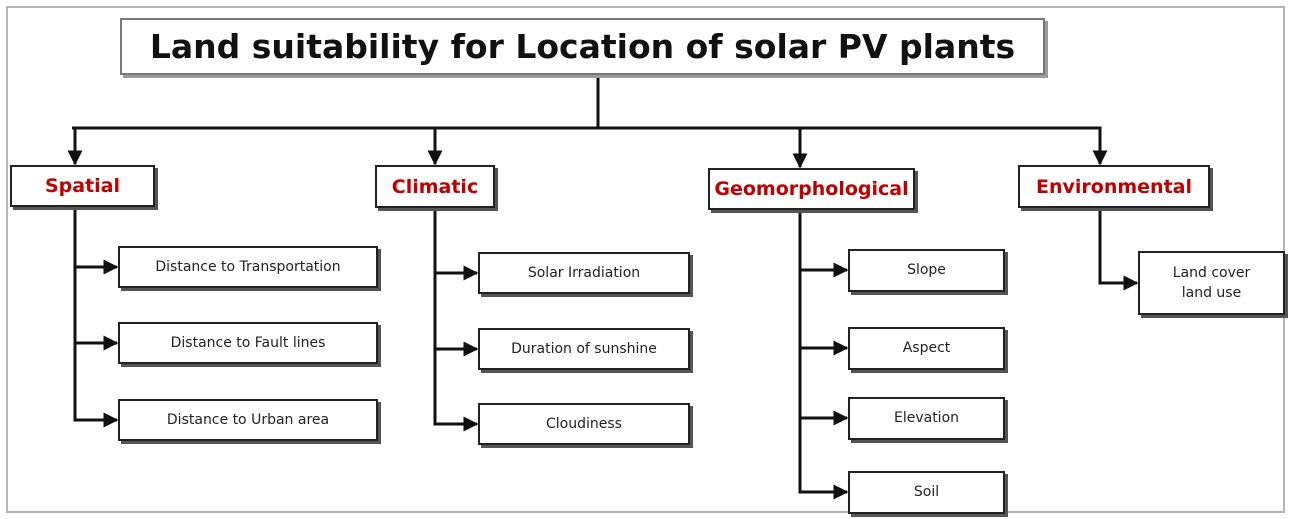 This screenshot has width=1293, height=519. Describe the element at coordinates (926, 270) in the screenshot. I see `item-box: Slope` at that location.